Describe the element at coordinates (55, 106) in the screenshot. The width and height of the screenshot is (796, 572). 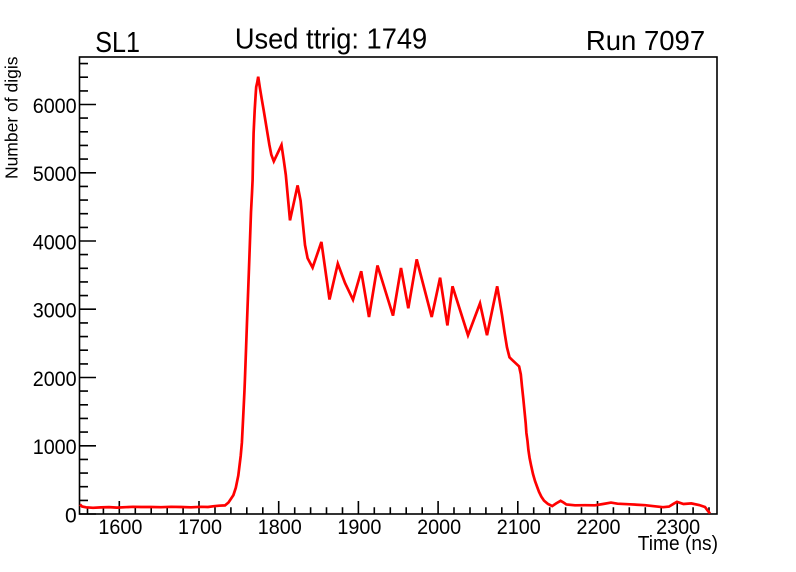
I see `svg-text: 6000` at that location.